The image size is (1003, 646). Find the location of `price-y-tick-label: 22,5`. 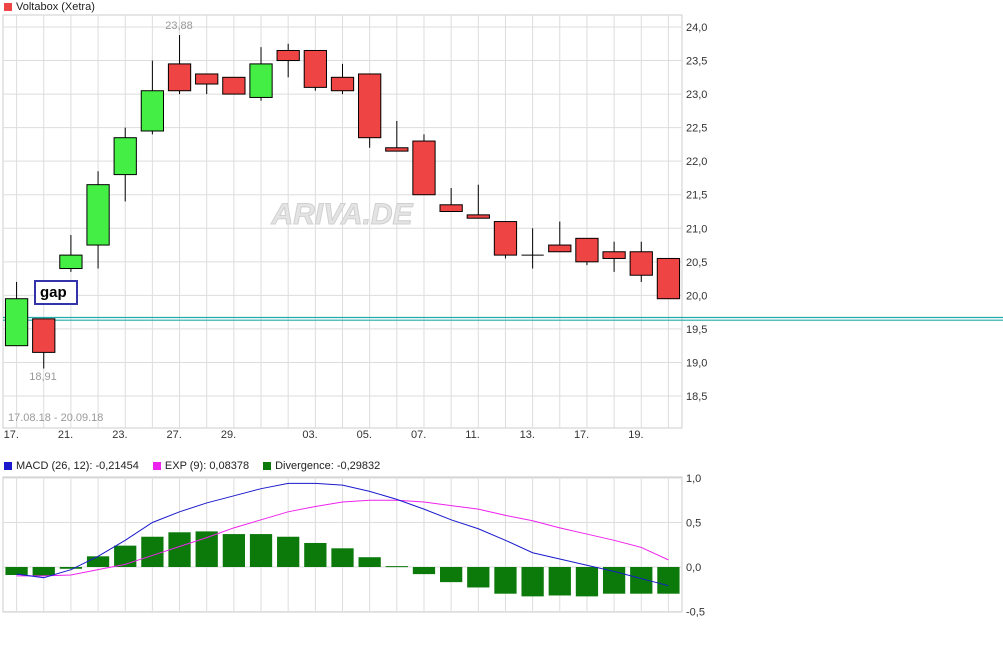

price-y-tick-label: 22,5 is located at coordinates (696, 129).